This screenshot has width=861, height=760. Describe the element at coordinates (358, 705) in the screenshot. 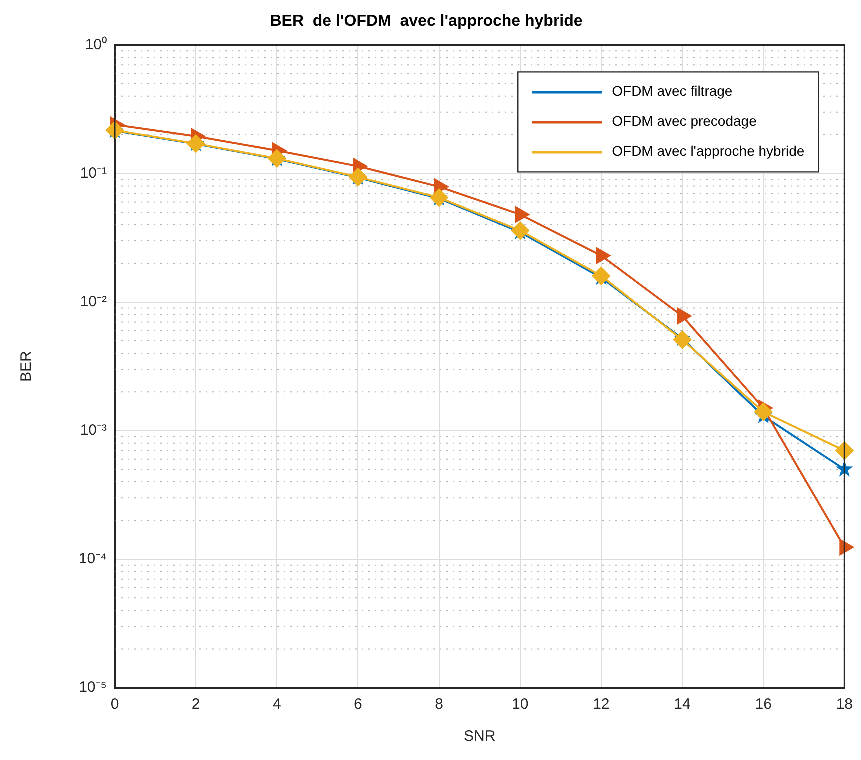

I see `x-tick-label: 6` at that location.